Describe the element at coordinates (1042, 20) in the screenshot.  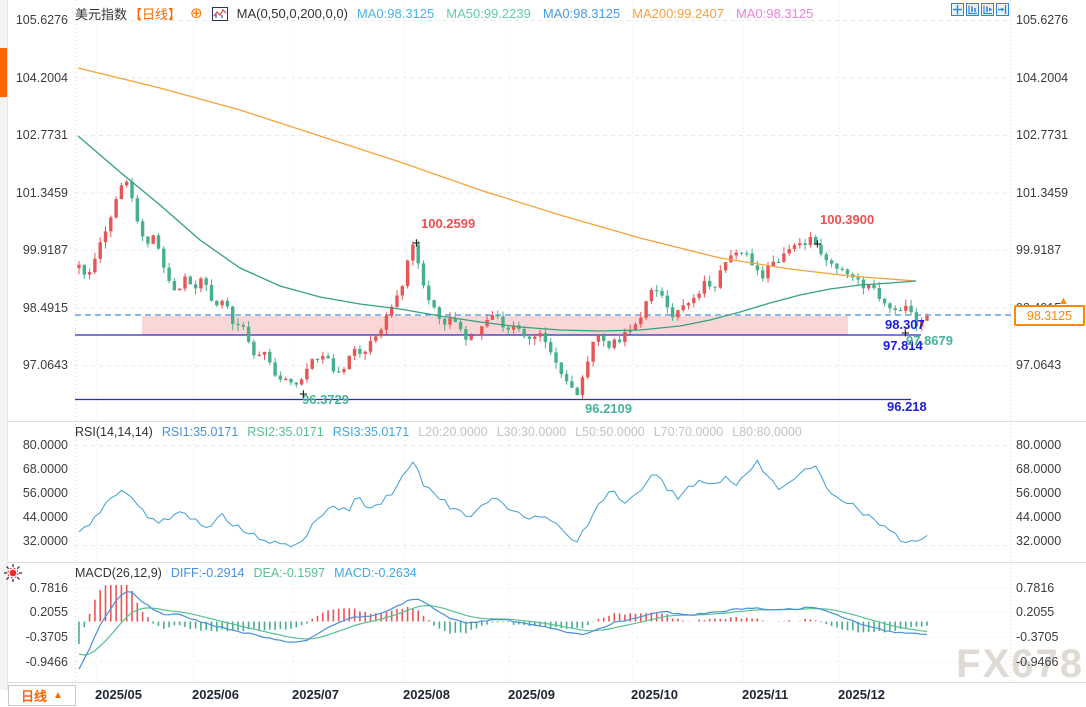
I see `price-axis-label-right: 105.6276` at that location.